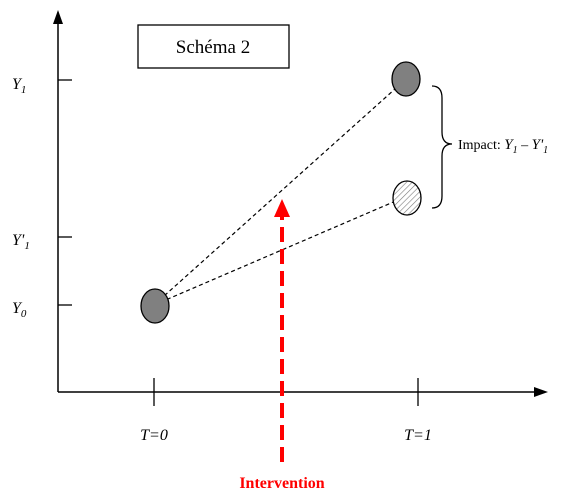 This screenshot has width=585, height=495. I want to click on title-box: Schéma 2, so click(213, 46).